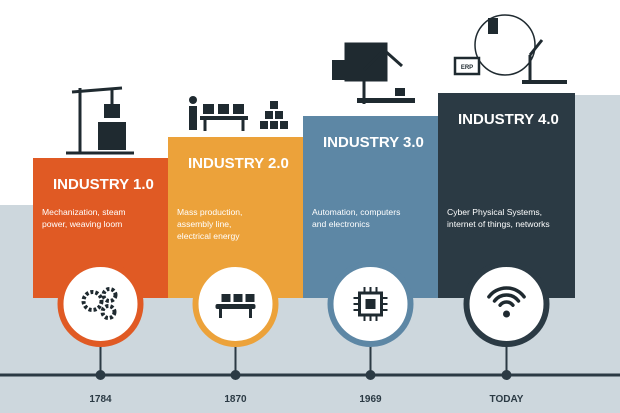 This screenshot has width=620, height=413. I want to click on background-band, so click(597, 254).